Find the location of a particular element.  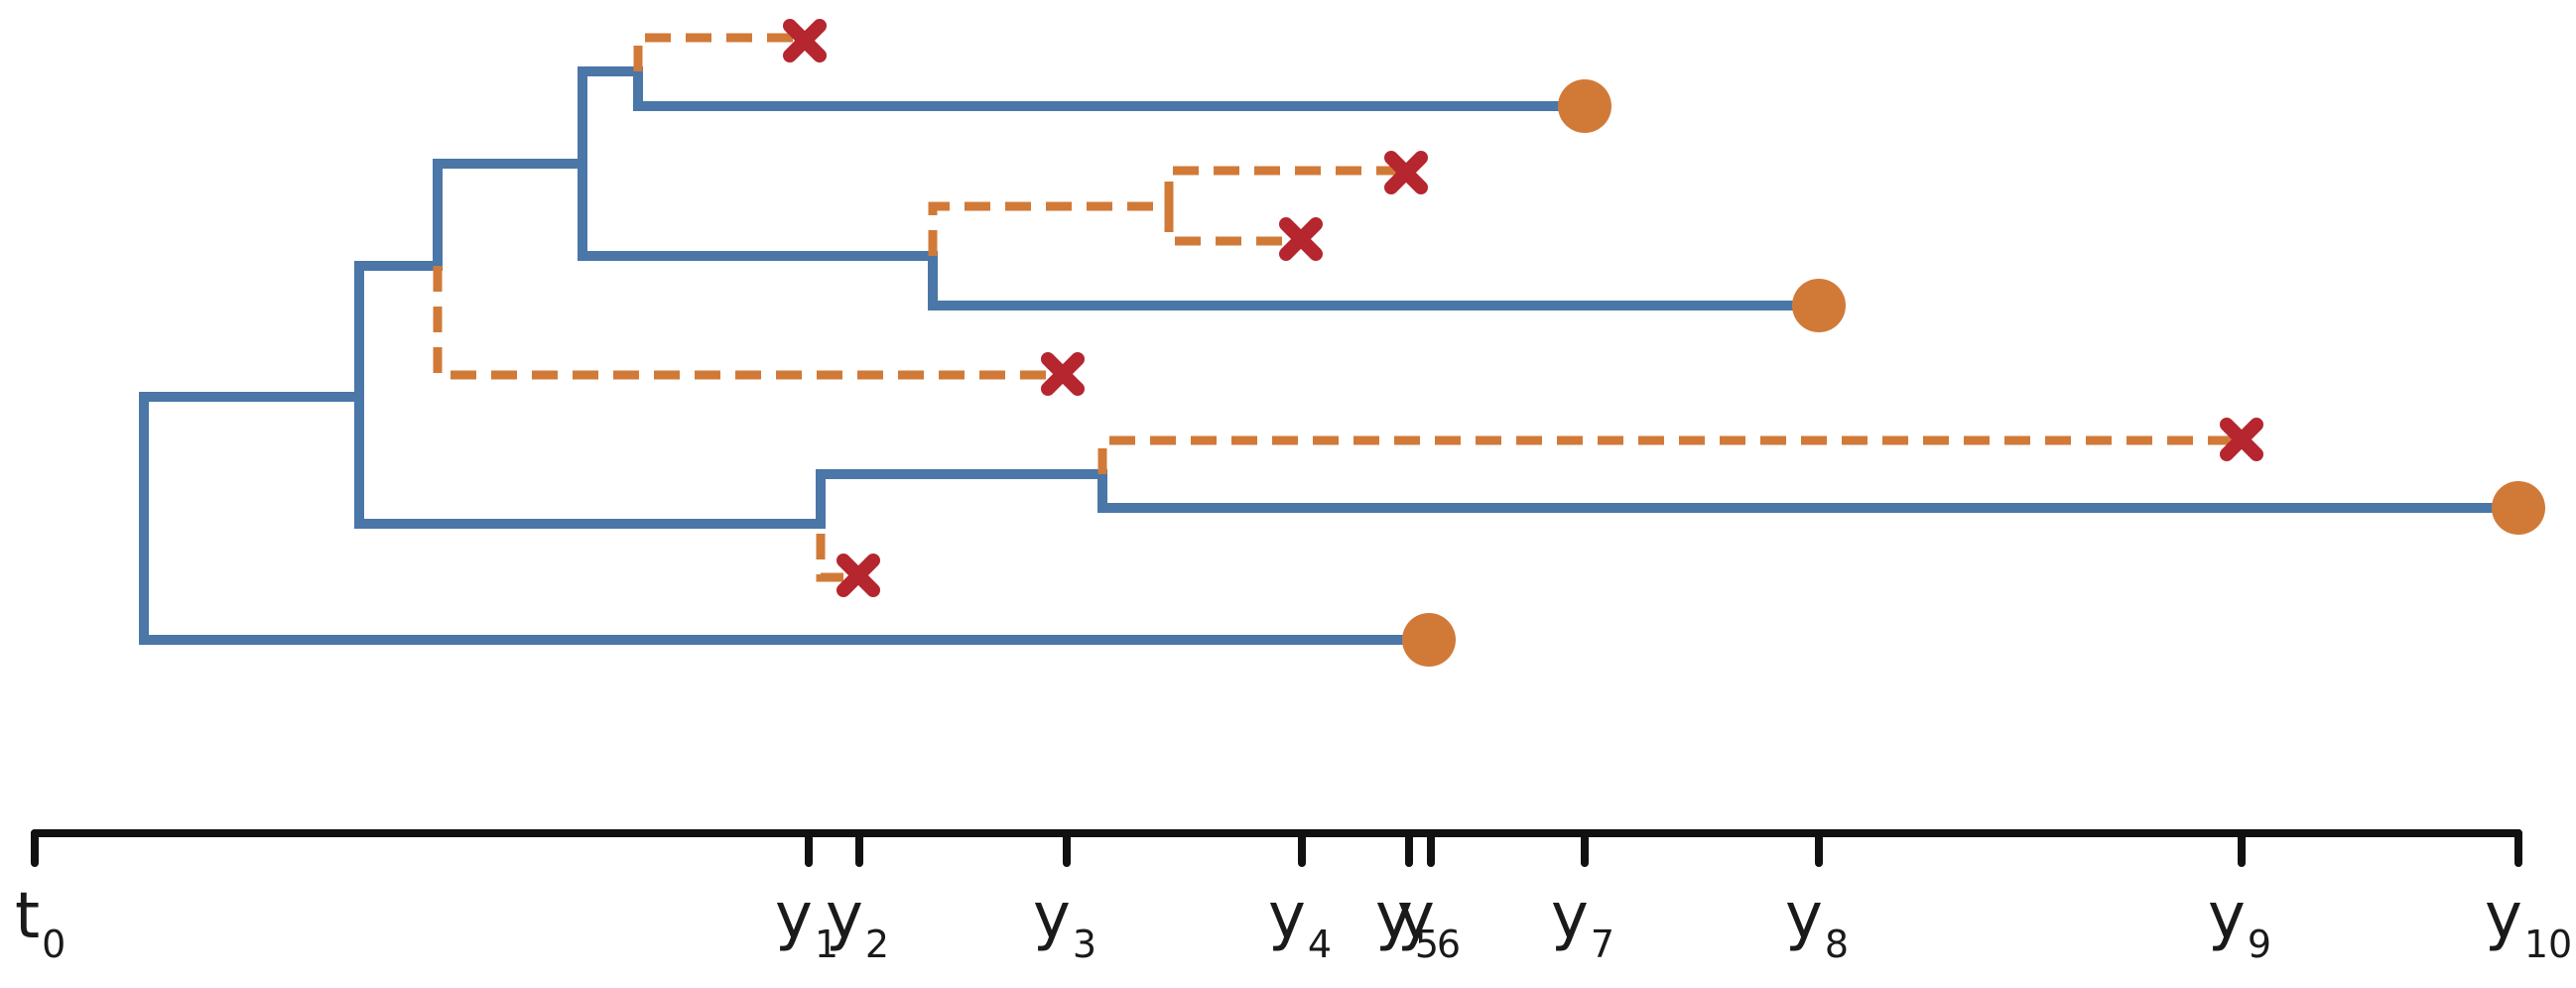

axis-label-y6: y6 is located at coordinates (1429, 923).